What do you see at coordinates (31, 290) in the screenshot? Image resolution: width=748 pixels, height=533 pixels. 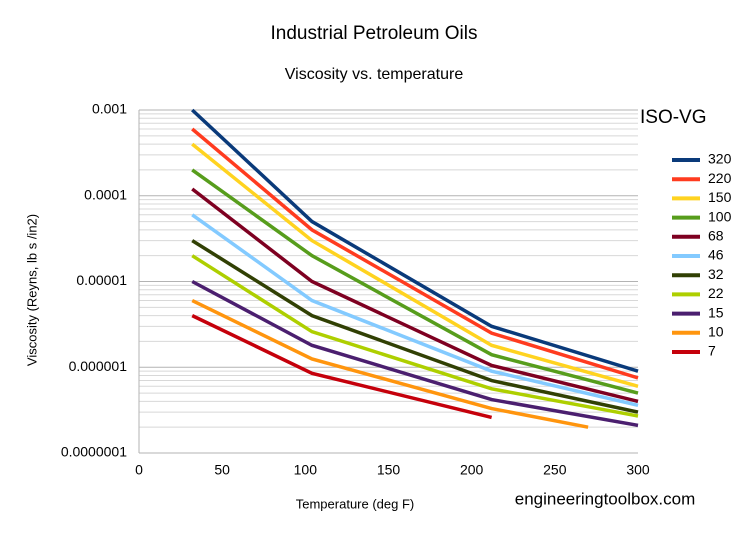 I see `y-axis-label: Viscosity (Reyns, lb s /in2)` at bounding box center [31, 290].